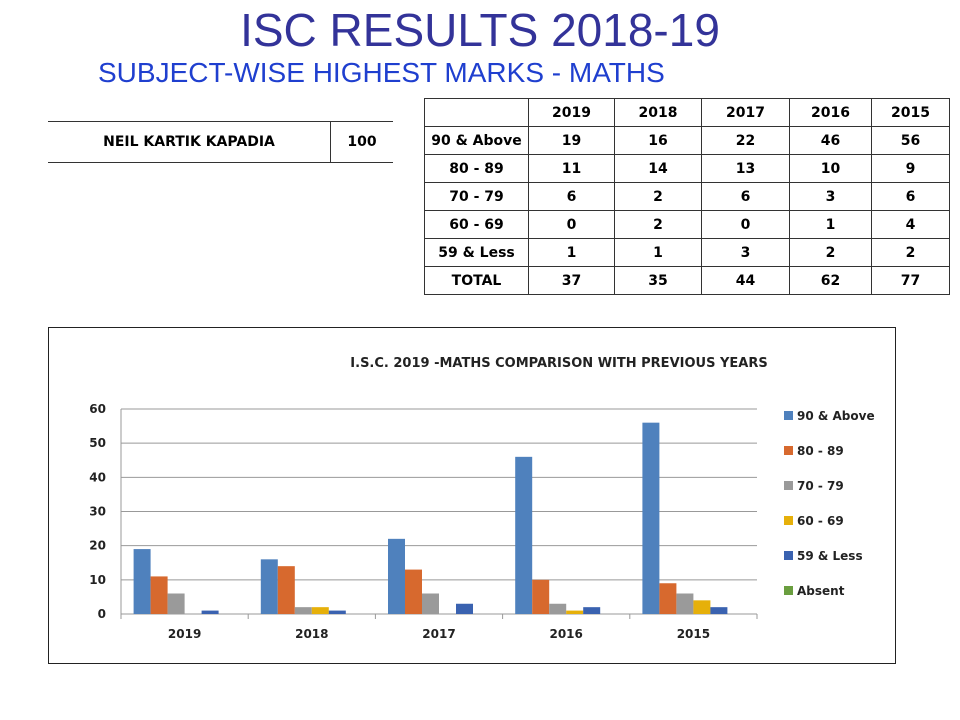 Image resolution: width=960 pixels, height=720 pixels. Describe the element at coordinates (97, 409) in the screenshot. I see `y-tick-label: 60` at that location.